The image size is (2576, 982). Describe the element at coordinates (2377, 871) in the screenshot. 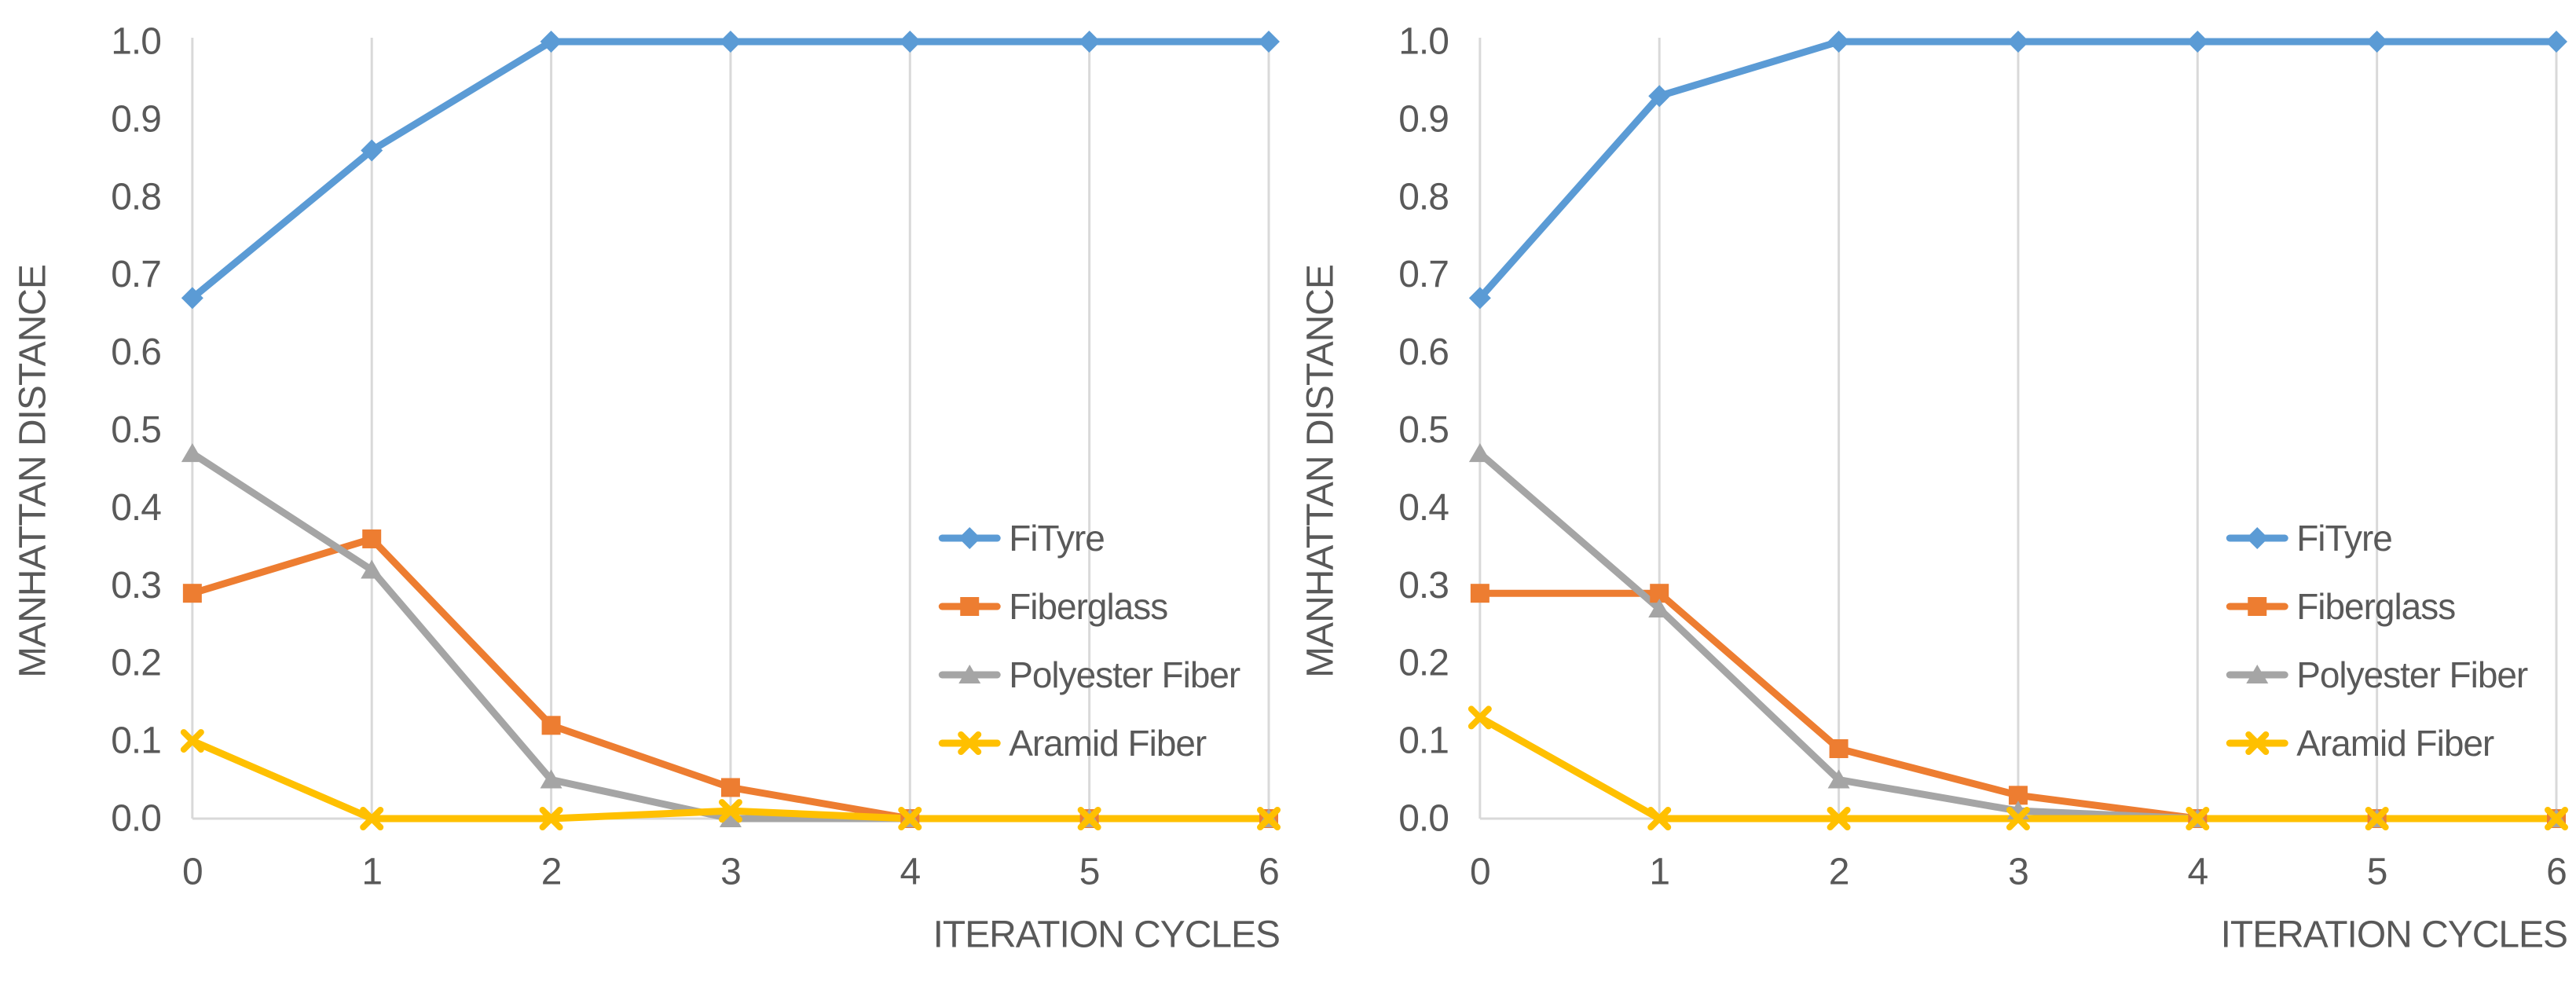

I see `x-tick-label: 5` at that location.